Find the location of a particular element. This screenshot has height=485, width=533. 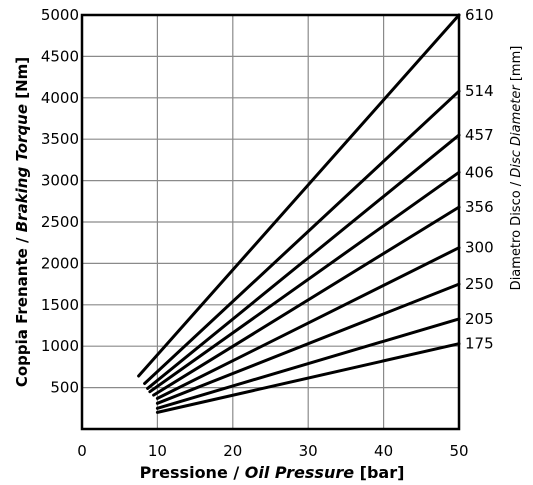

series-label-250: 250 is located at coordinates (479, 284).